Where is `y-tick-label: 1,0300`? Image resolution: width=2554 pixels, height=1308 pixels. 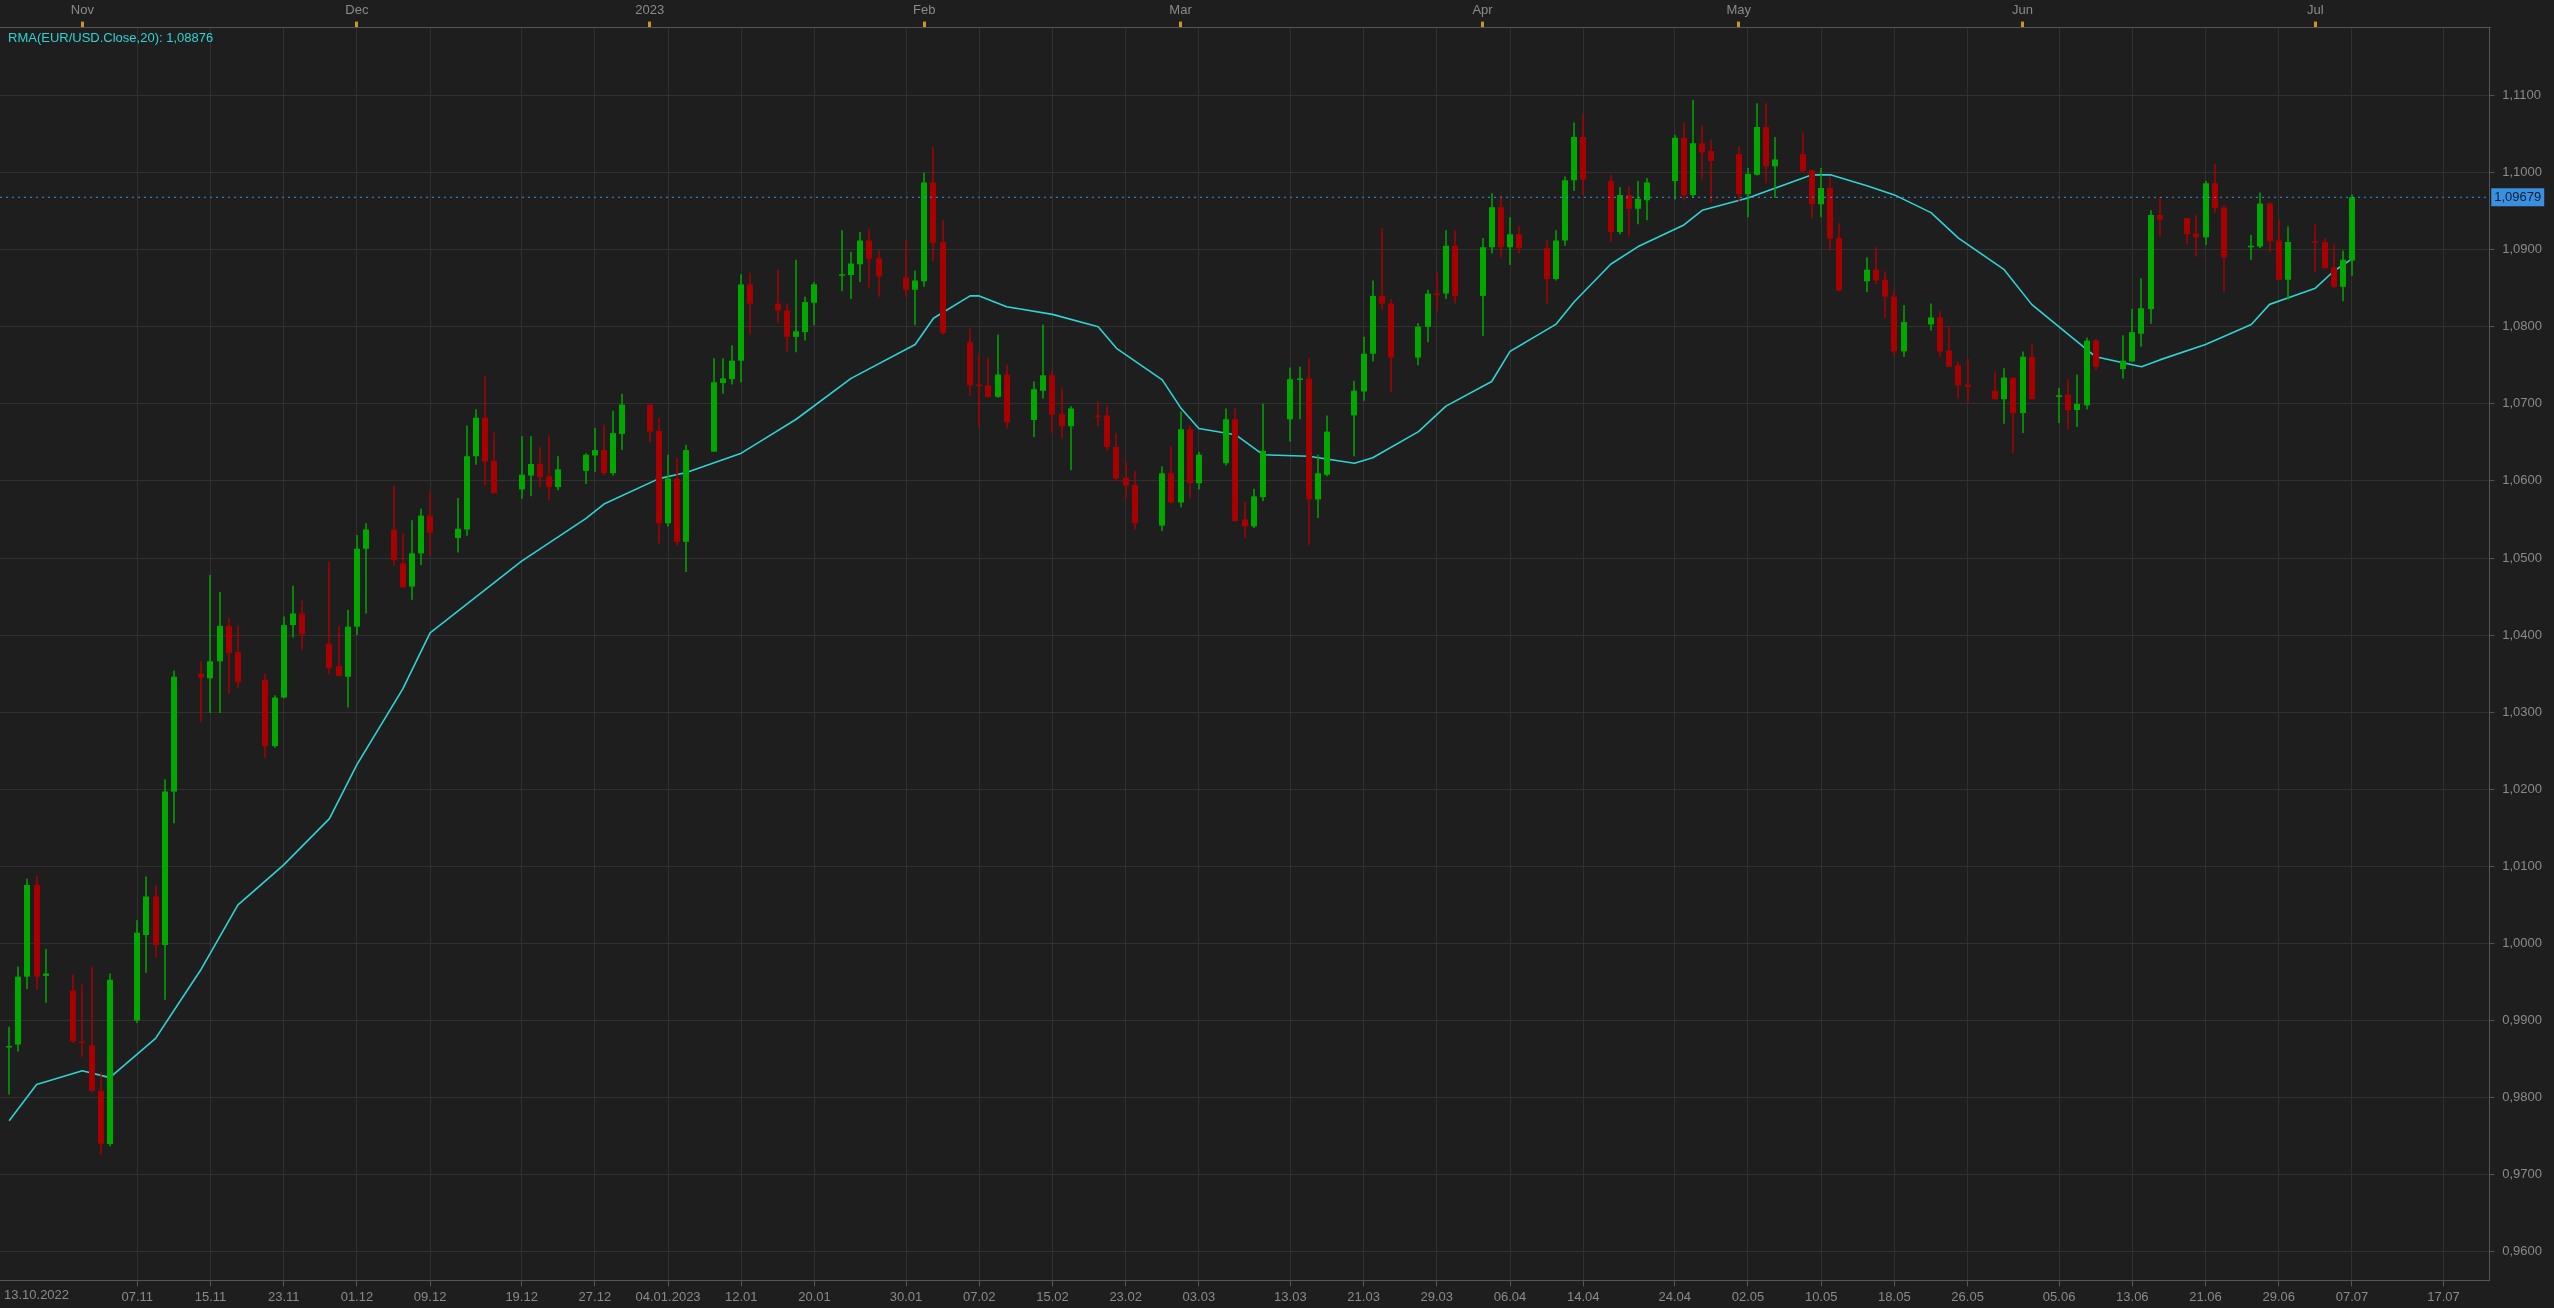
y-tick-label: 1,0300 is located at coordinates (2522, 711).